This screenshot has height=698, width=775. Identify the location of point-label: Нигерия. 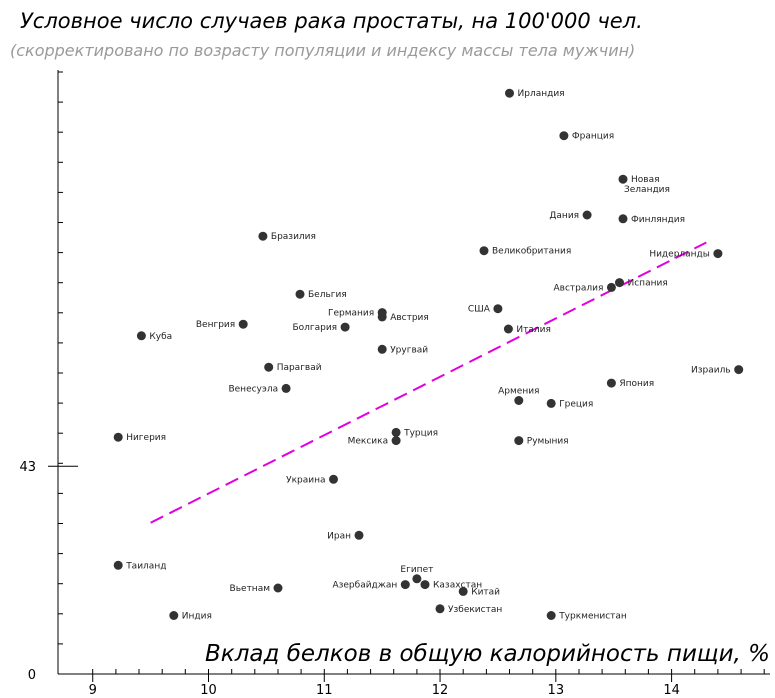
(146, 438).